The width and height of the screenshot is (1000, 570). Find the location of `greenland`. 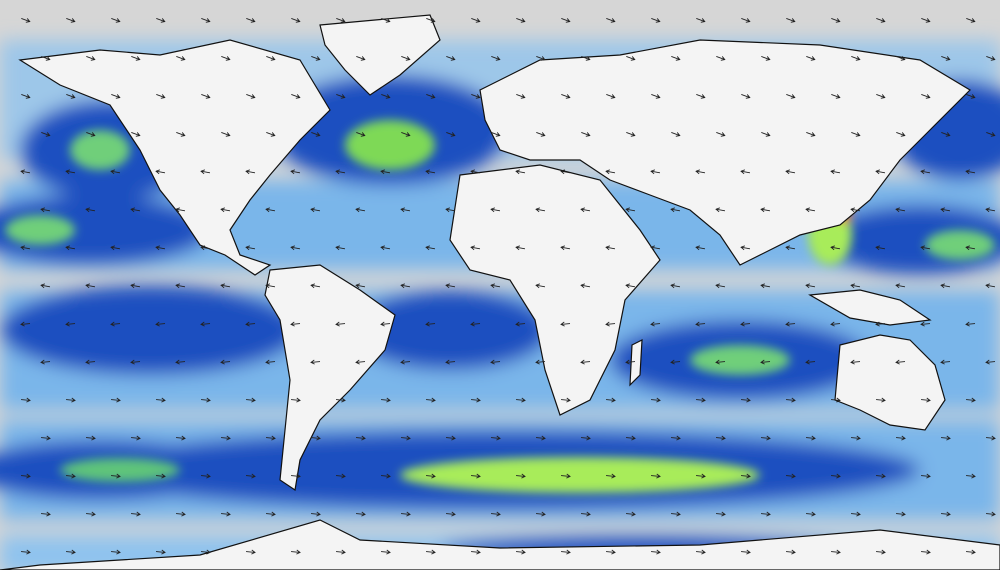

greenland is located at coordinates (380, 55).